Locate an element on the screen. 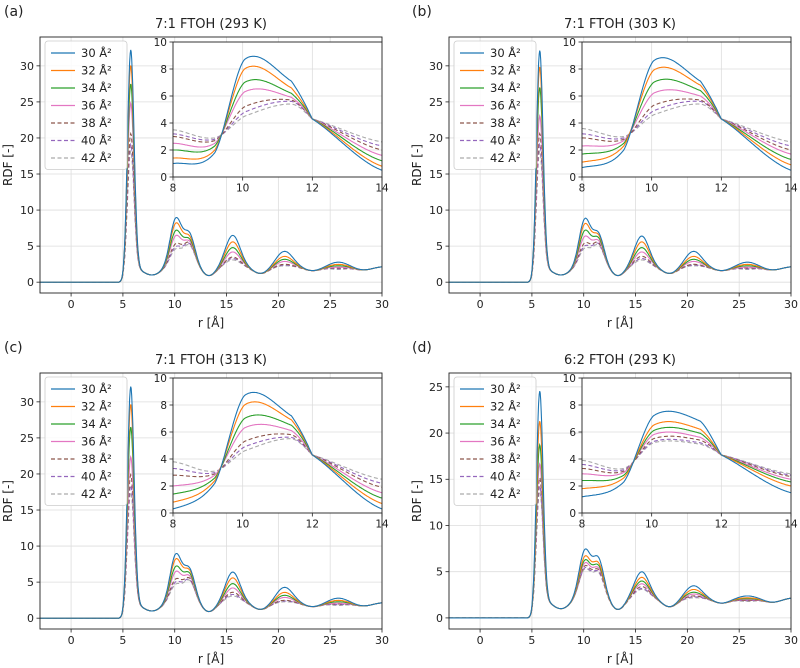  main-tick-label-y: 20 is located at coordinates (27, 138).